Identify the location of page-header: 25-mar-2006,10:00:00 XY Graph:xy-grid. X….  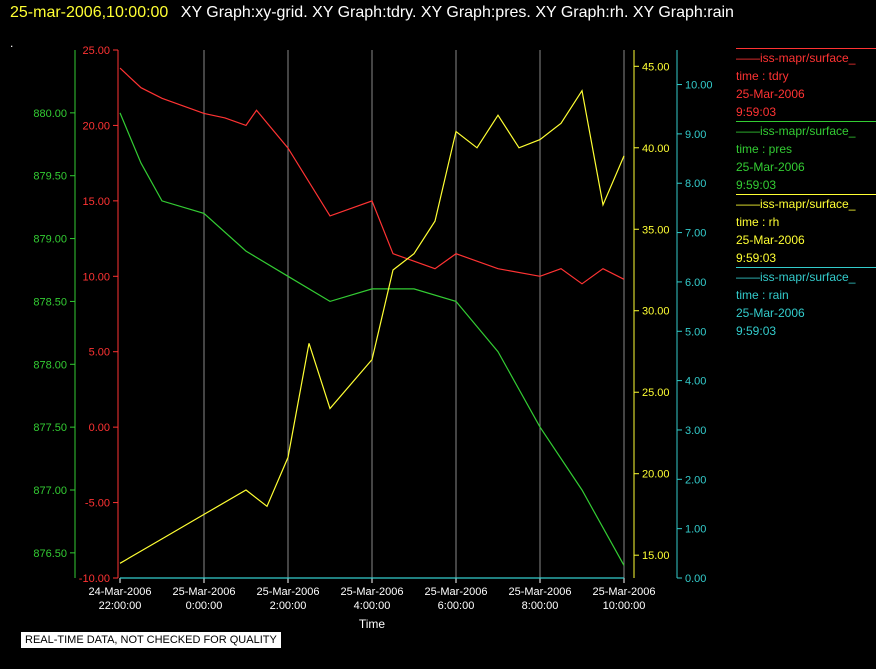
(372, 13).